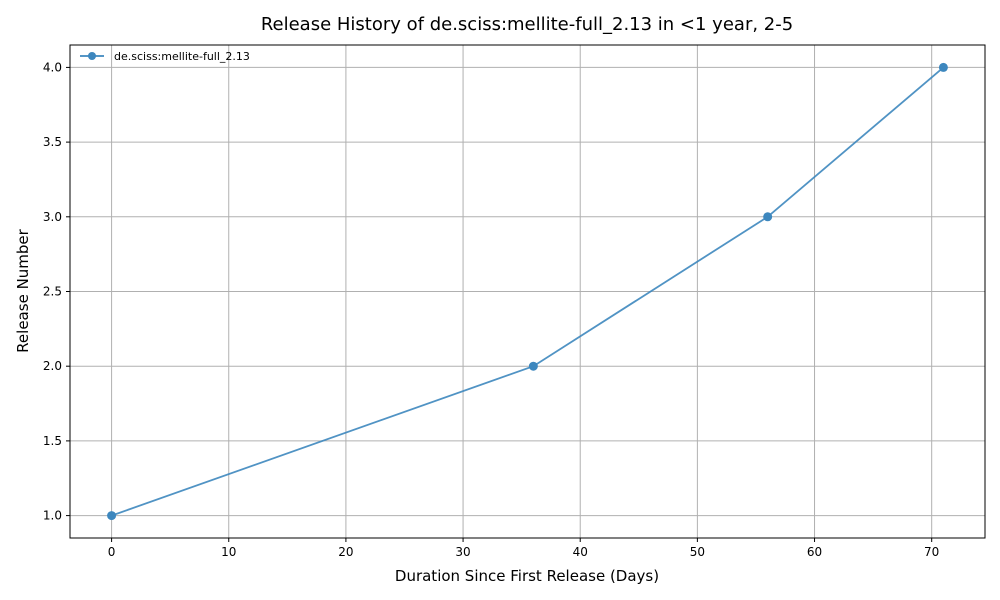 Image resolution: width=1000 pixels, height=600 pixels. What do you see at coordinates (52, 142) in the screenshot?
I see `y-tick-label: 3.5` at bounding box center [52, 142].